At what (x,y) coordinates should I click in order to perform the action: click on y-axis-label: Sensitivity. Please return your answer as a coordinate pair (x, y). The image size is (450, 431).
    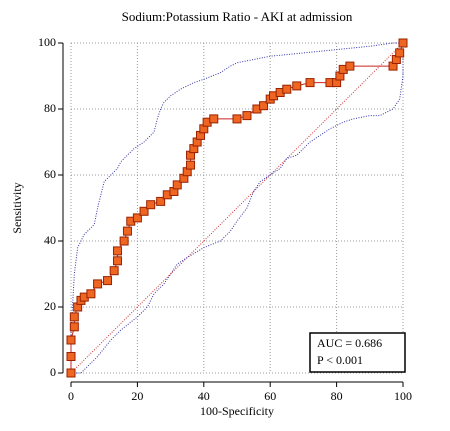
    Looking at the image, I should click on (17, 207).